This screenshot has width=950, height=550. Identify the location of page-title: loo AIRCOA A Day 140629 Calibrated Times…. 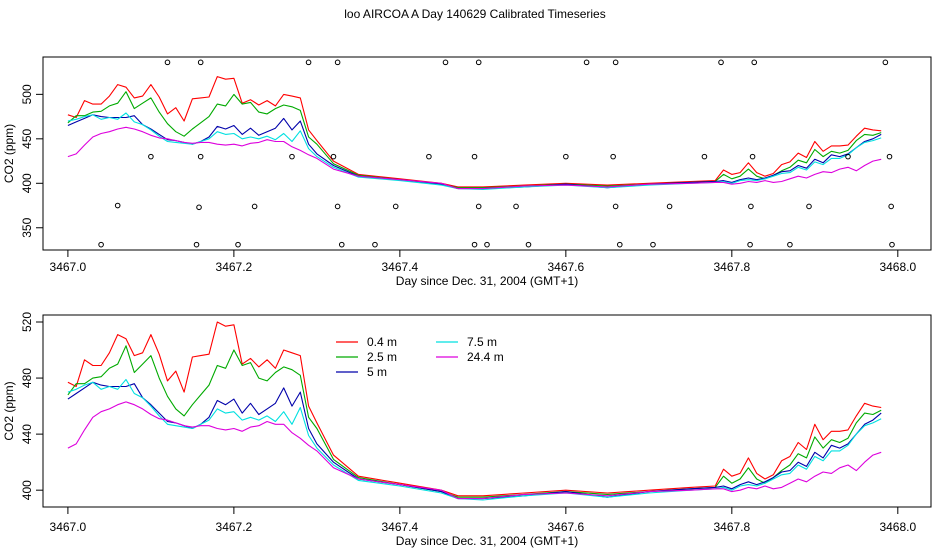
(475, 14).